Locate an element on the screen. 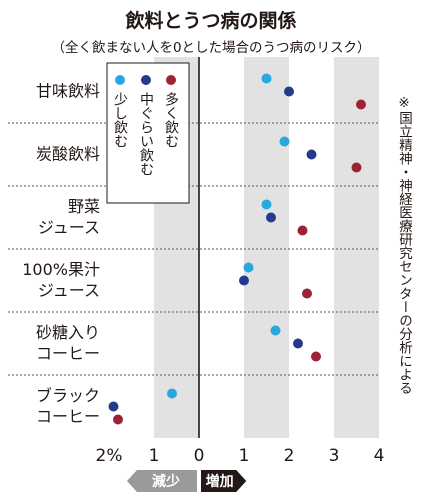 The height and width of the screenshot is (500, 423). x-axis-ticks: 2% 1 0 1 2 3 4 is located at coordinates (240, 456).